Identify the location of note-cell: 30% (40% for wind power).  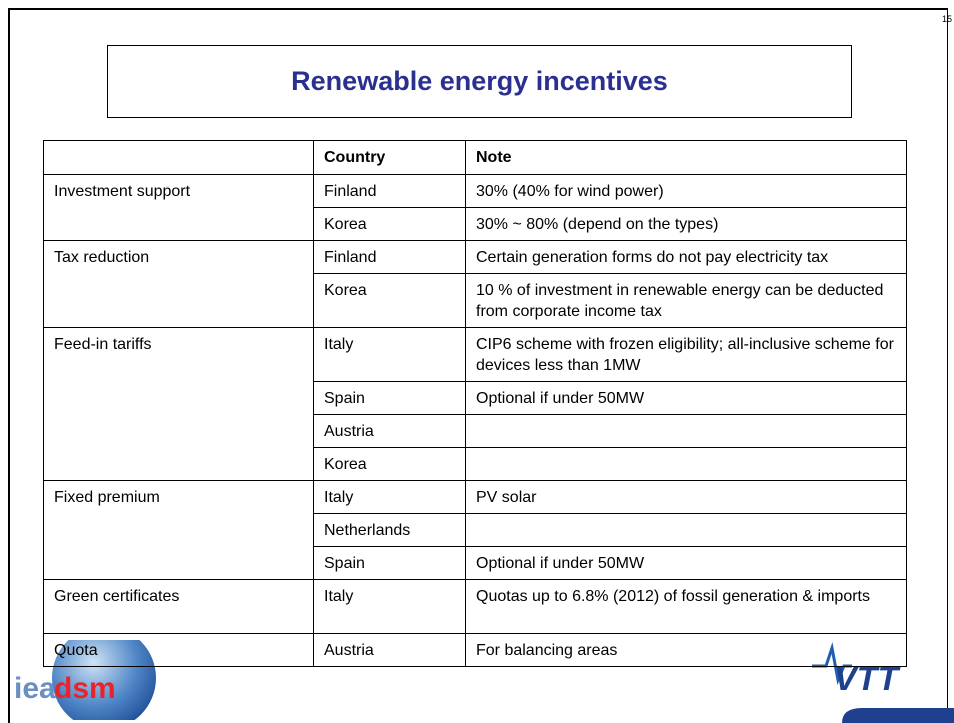
(686, 191).